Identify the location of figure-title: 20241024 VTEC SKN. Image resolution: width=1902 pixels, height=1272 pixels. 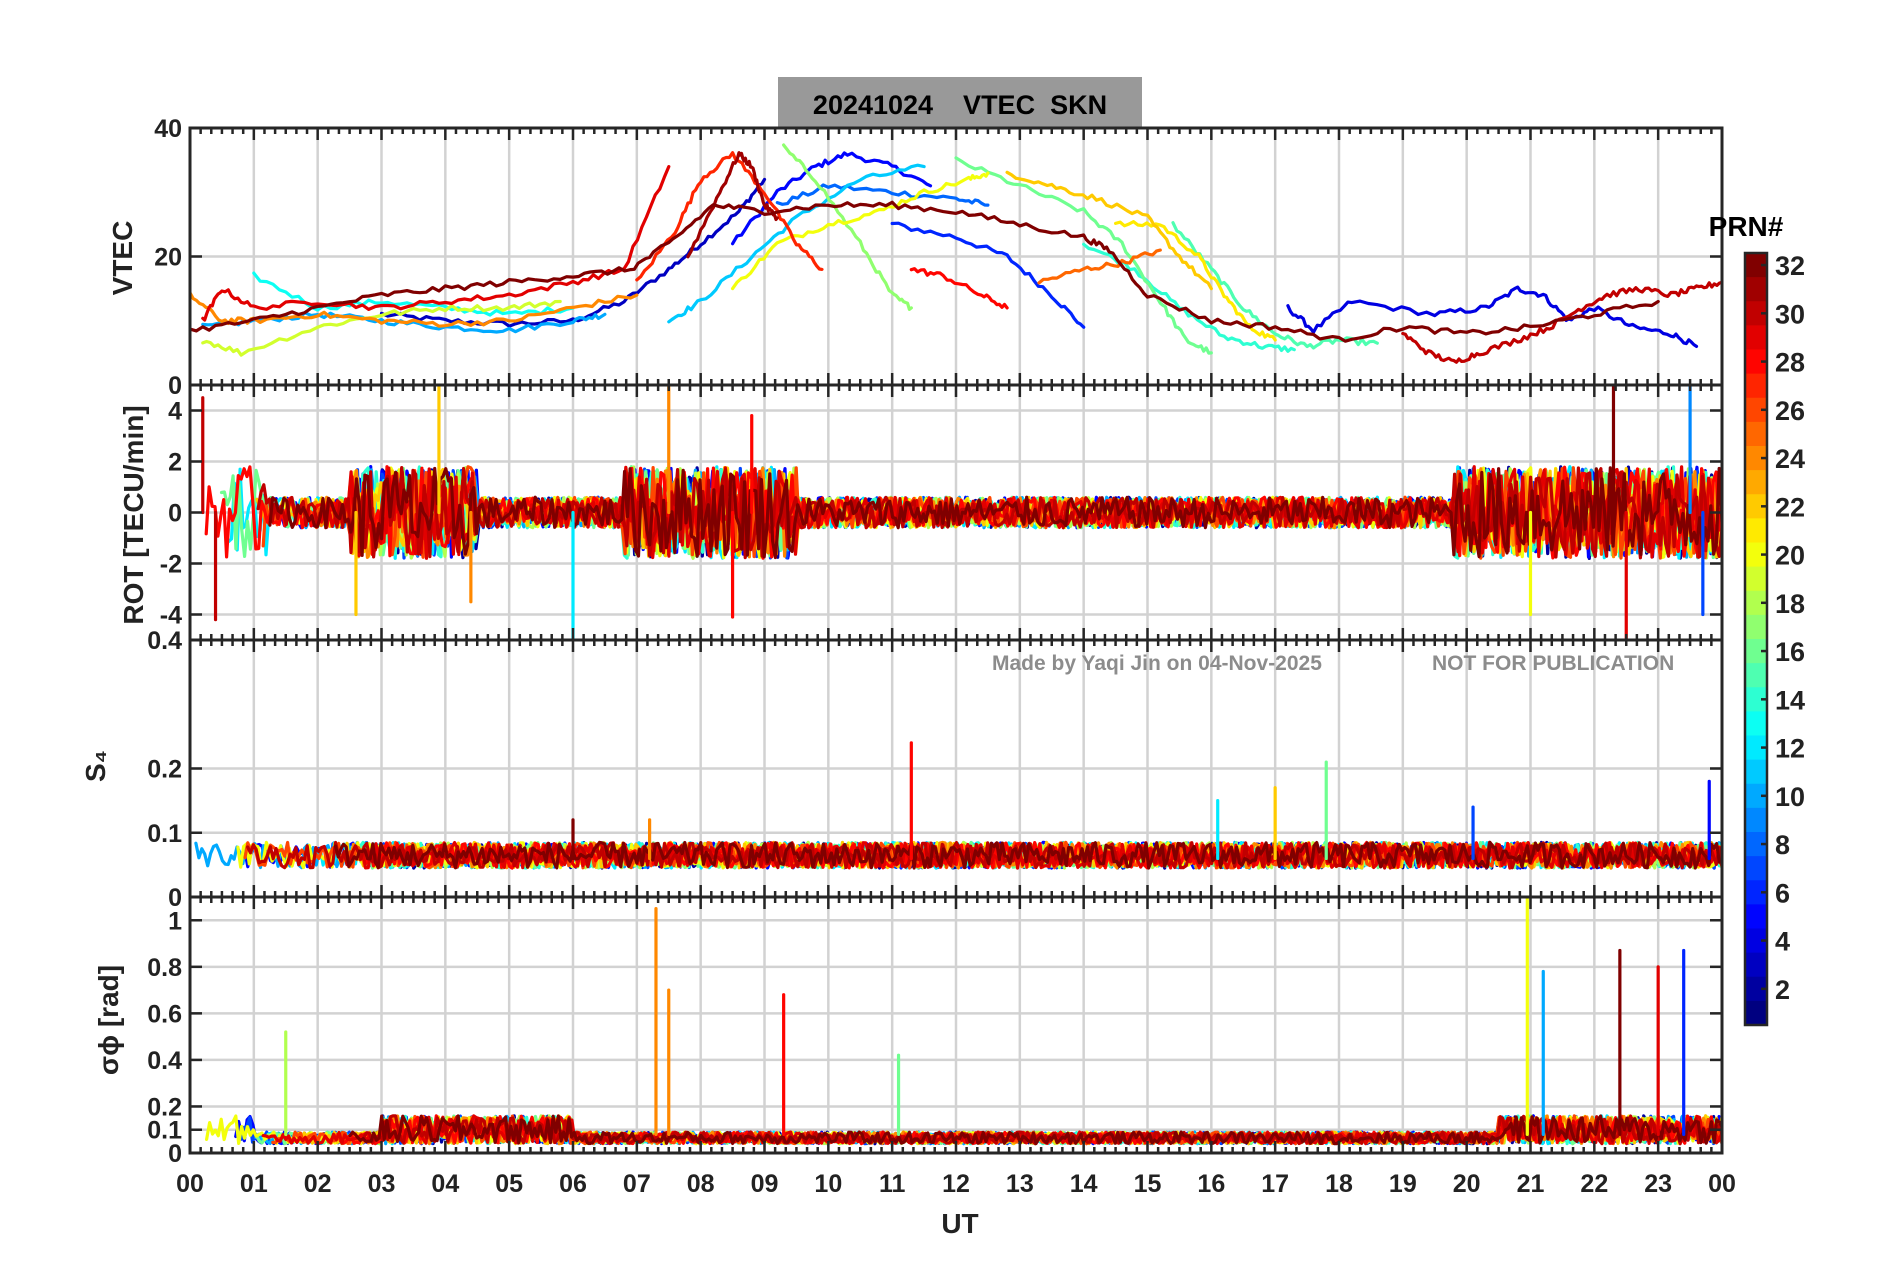
(960, 102).